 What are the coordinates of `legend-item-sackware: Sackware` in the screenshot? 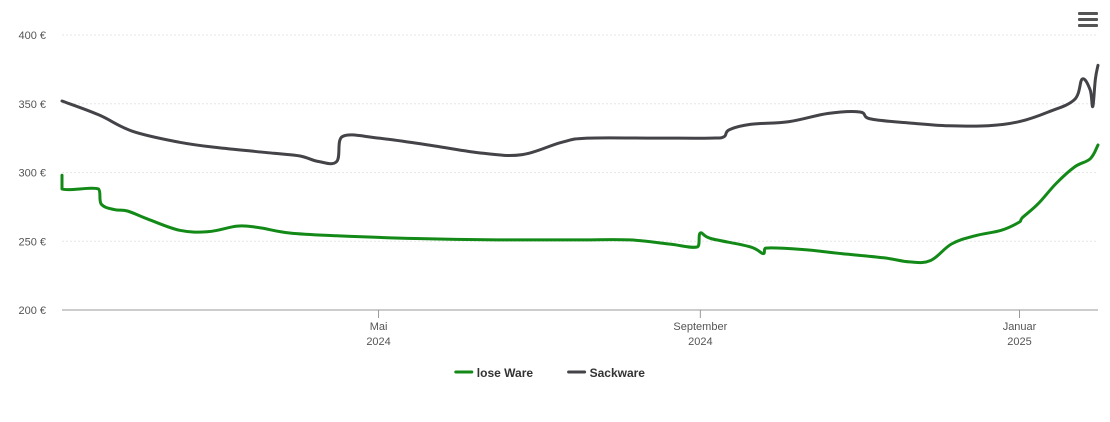 It's located at (606, 373).